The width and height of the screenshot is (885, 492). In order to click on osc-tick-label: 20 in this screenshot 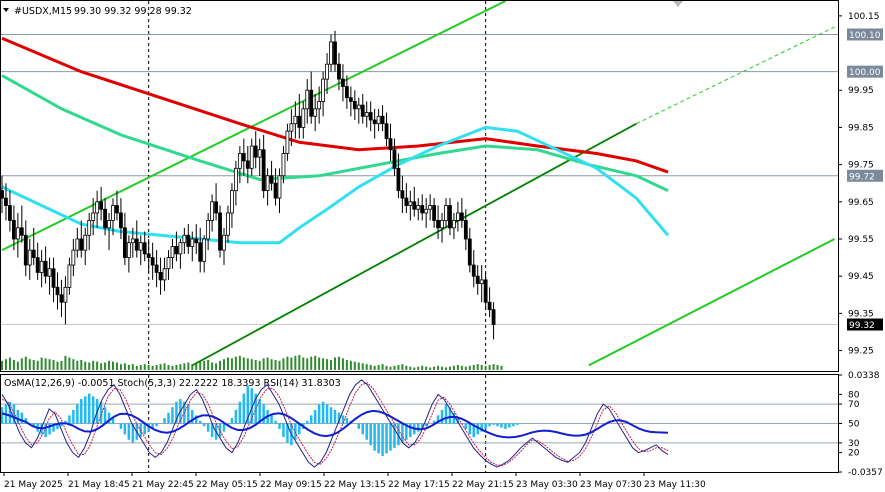, I will do `click(854, 454)`.